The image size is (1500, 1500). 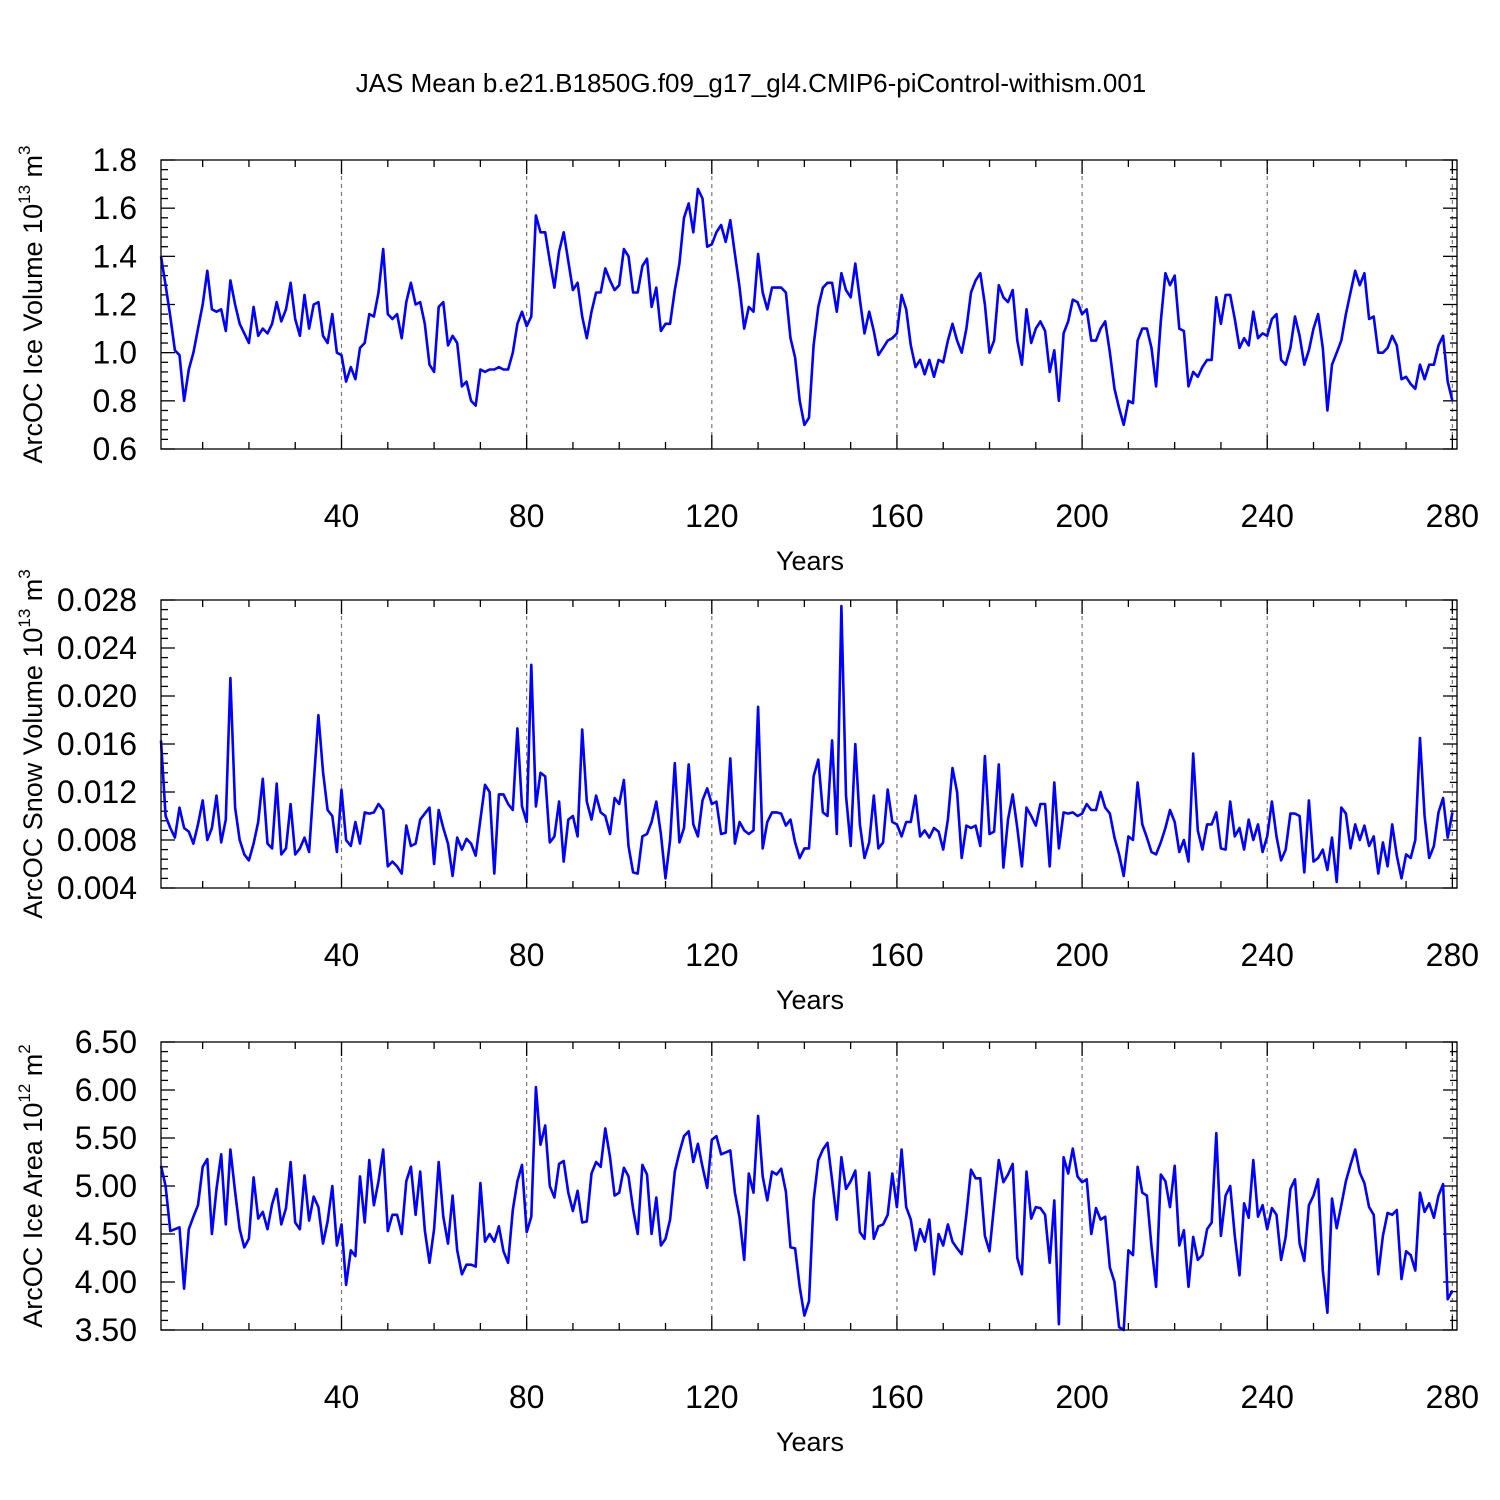 What do you see at coordinates (97, 840) in the screenshot?
I see `y-tick-label: 0.008` at bounding box center [97, 840].